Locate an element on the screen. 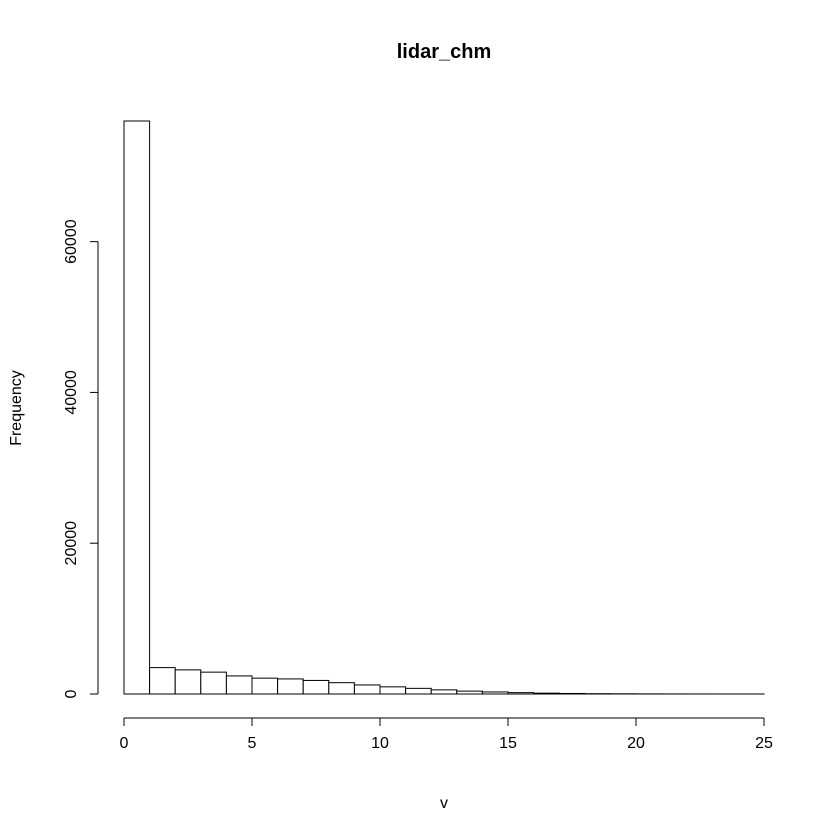 Image resolution: width=840 pixels, height=840 pixels. x-tick-label: 15 is located at coordinates (508, 743).